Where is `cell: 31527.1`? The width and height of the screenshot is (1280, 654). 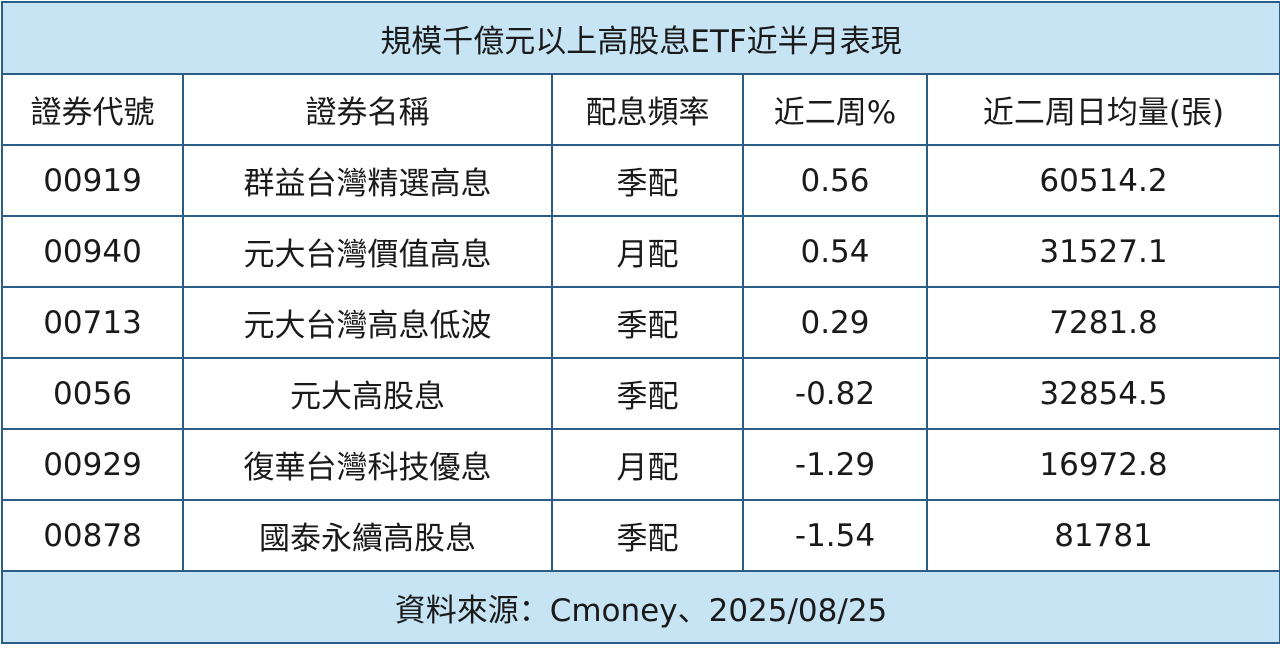 cell: 31527.1 is located at coordinates (1103, 251).